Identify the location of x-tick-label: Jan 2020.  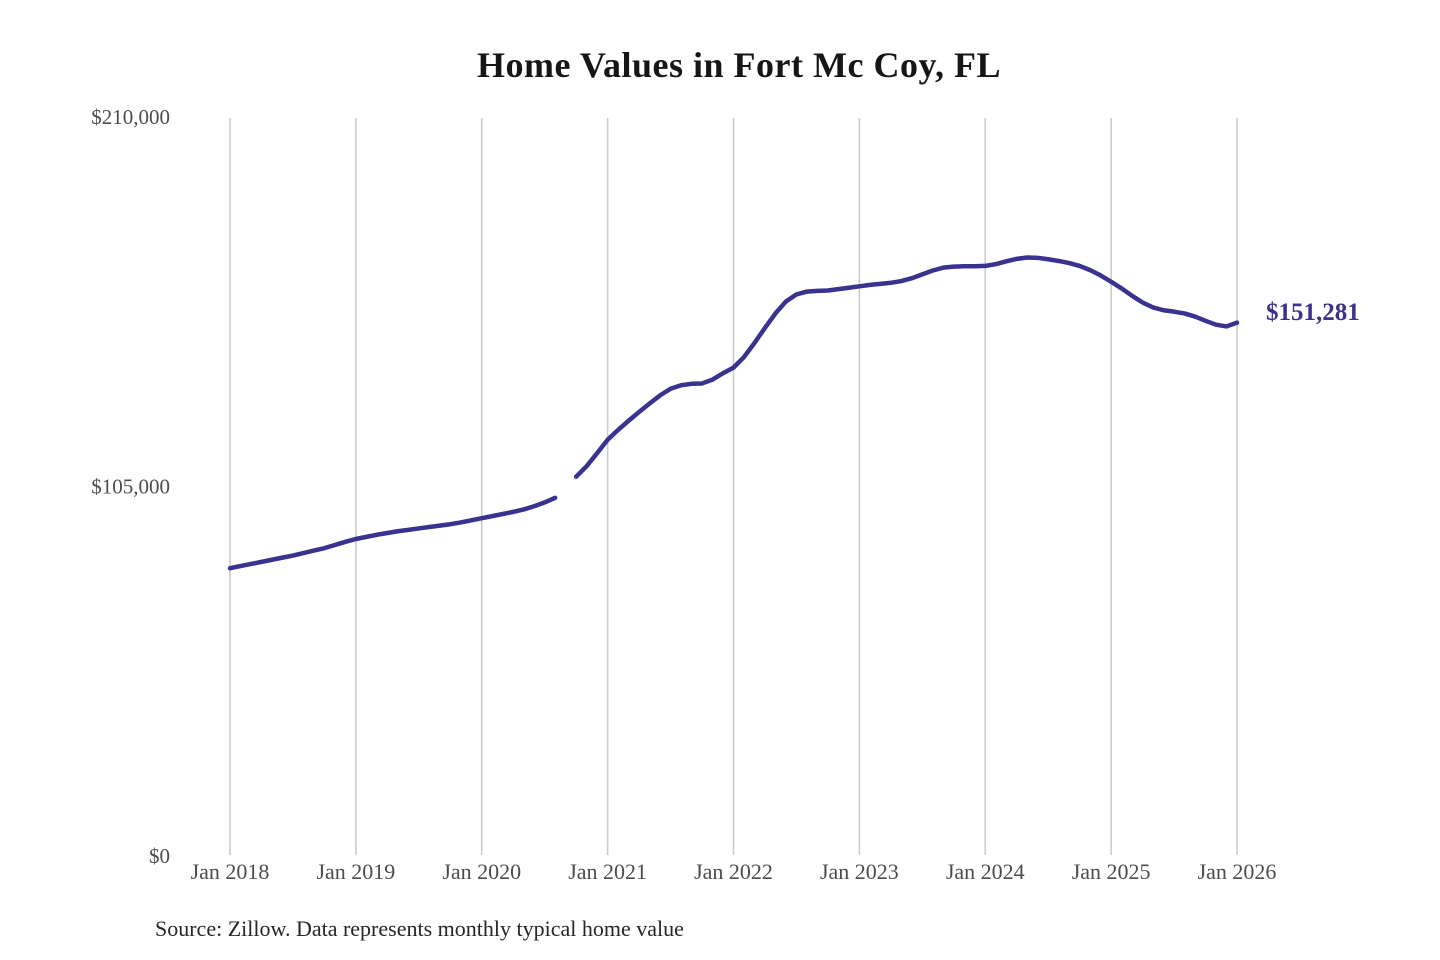
(481, 871).